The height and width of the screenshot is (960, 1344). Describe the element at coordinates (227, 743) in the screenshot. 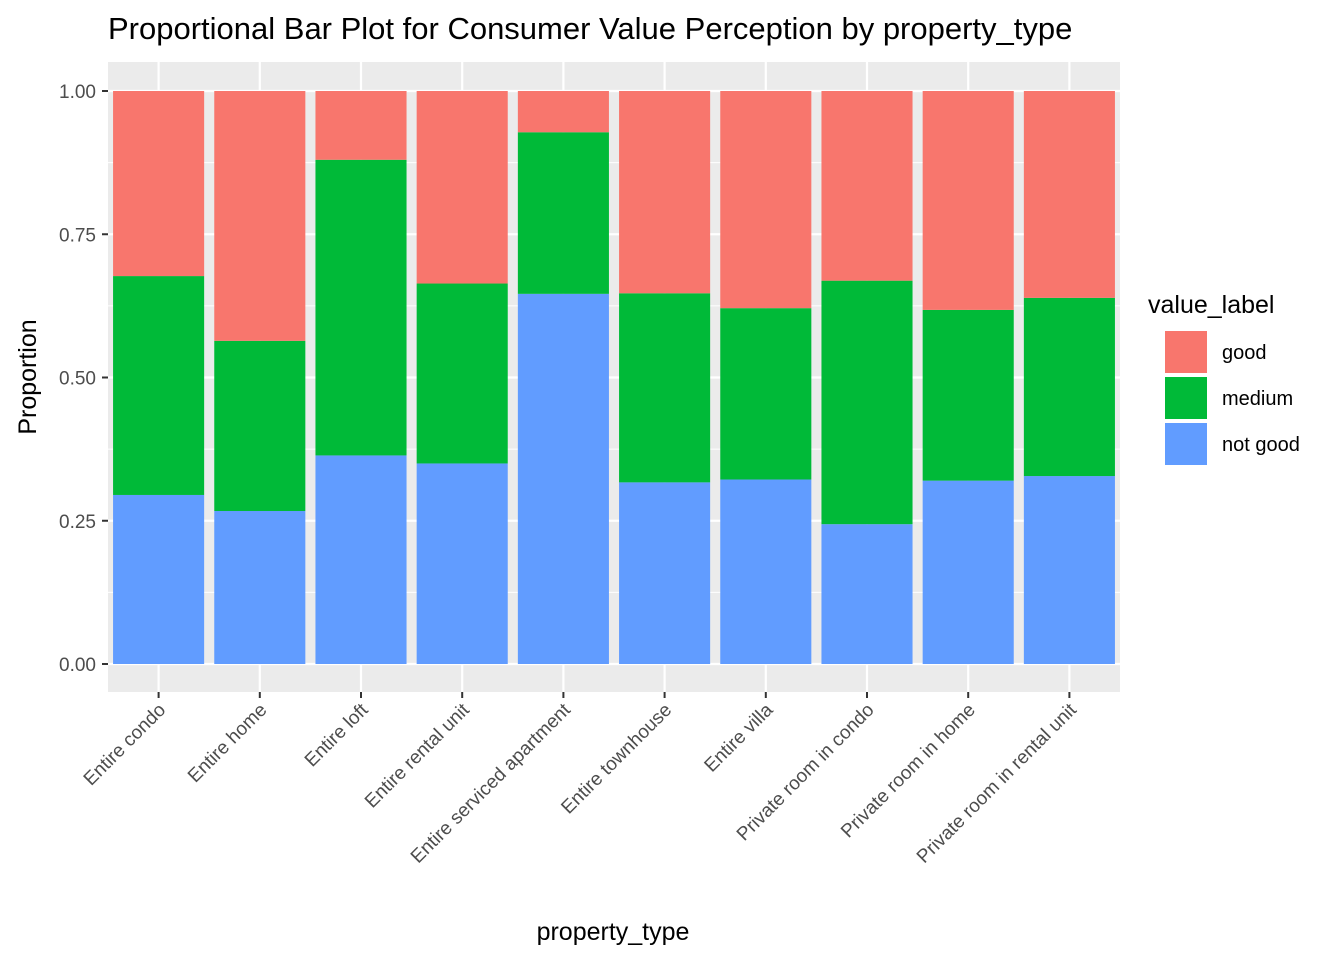

I see `x-tick-label: Entire home` at that location.